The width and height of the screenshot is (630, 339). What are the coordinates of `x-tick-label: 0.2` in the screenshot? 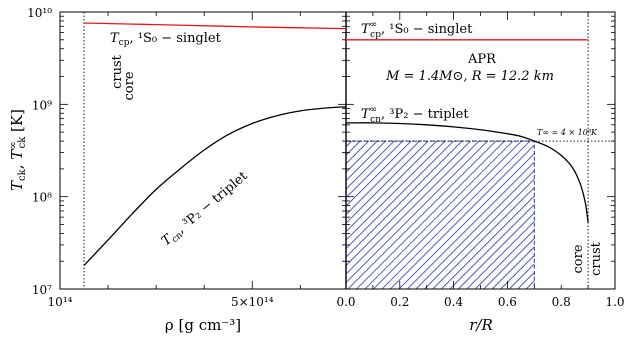 It's located at (399, 302).